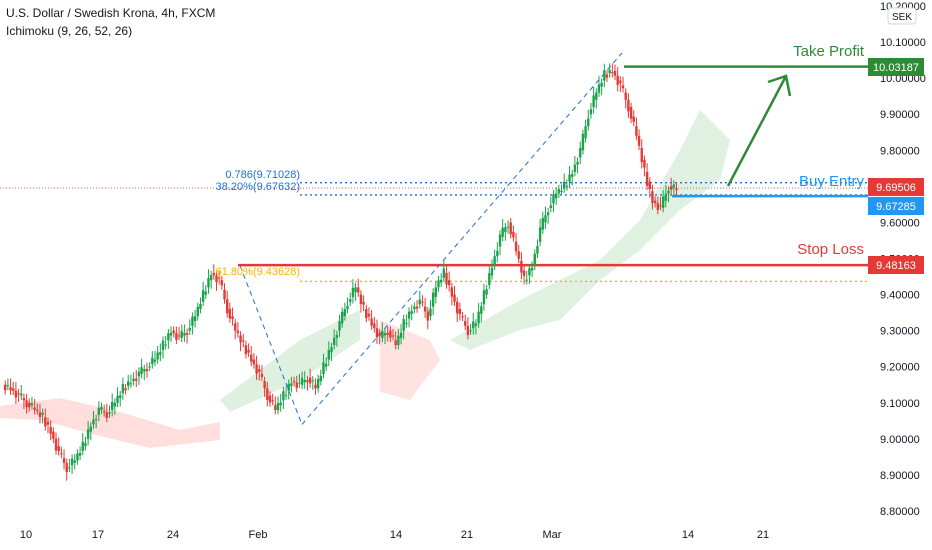 The height and width of the screenshot is (550, 932). What do you see at coordinates (903, 79) in the screenshot?
I see `y-tick-label: 10.00000` at bounding box center [903, 79].